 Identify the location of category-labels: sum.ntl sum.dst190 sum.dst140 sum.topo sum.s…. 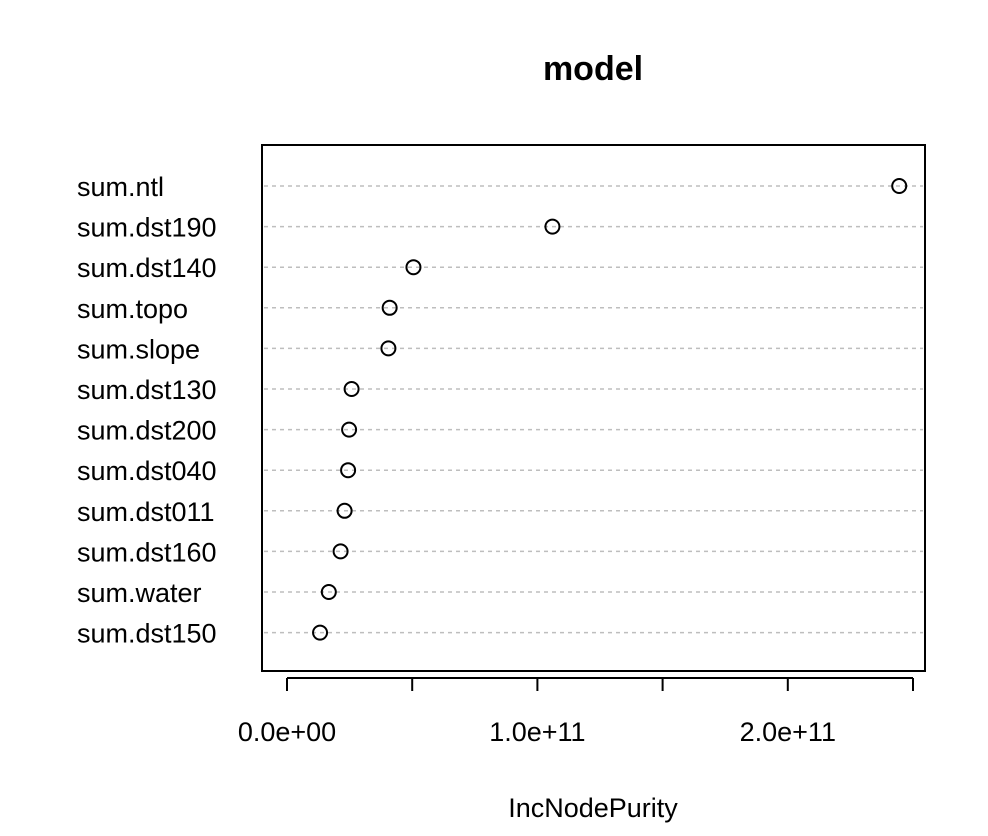
(147, 410).